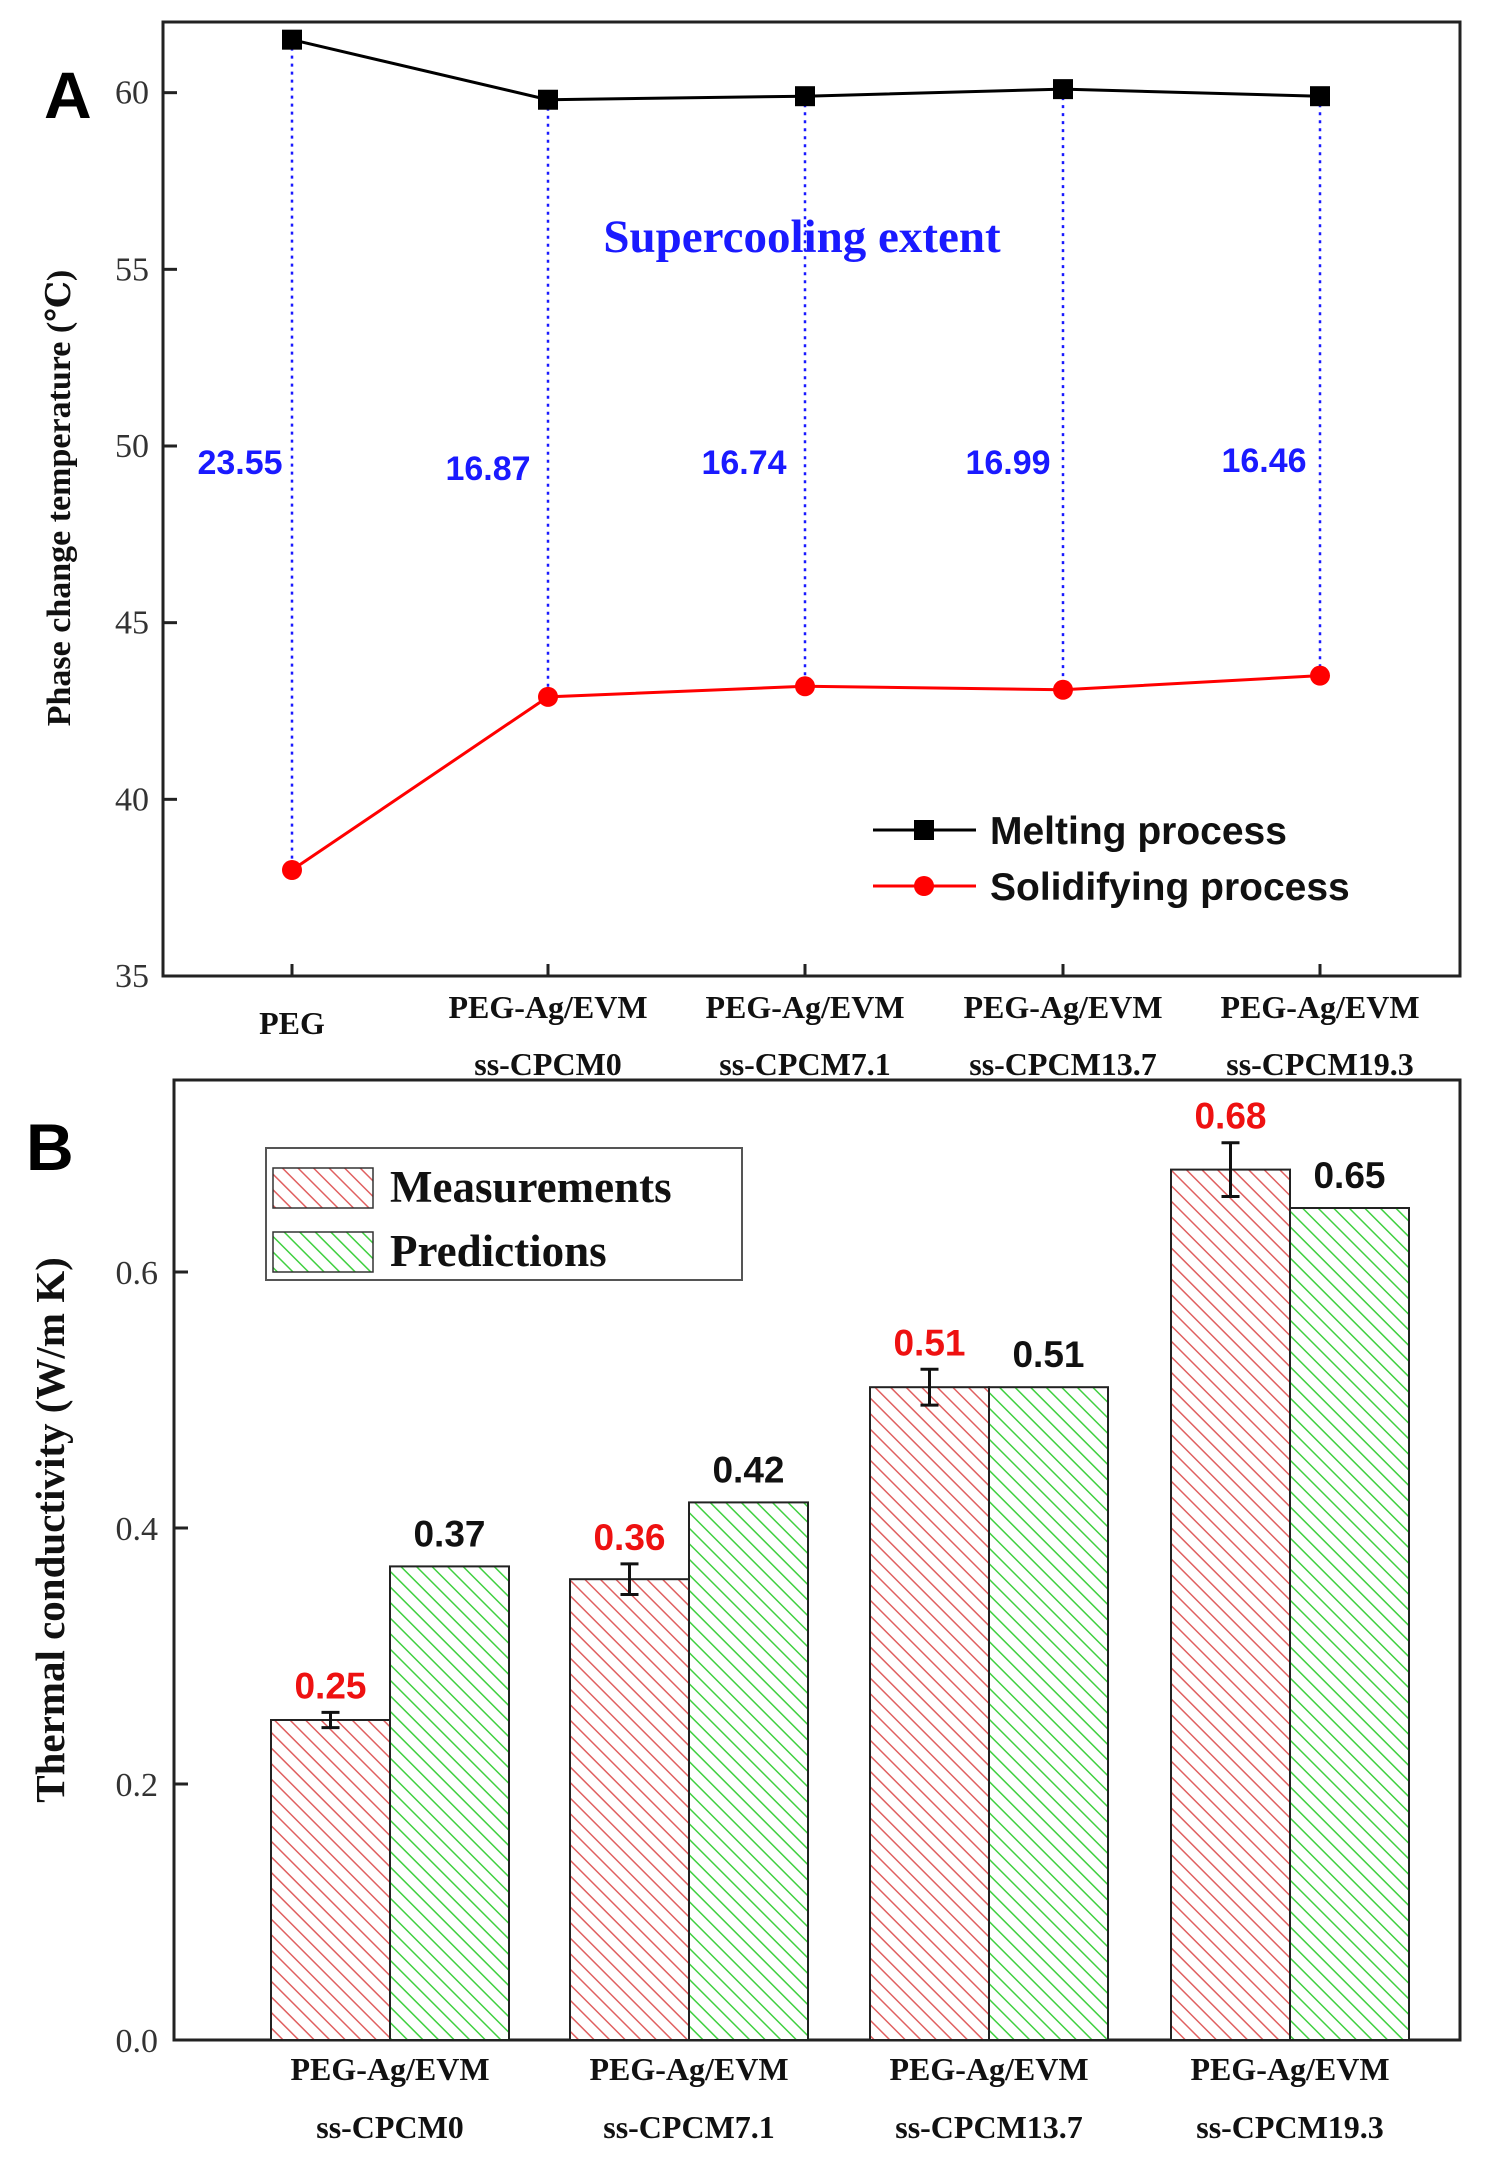  Describe the element at coordinates (487, 469) in the screenshot. I see `supercooling-value: 16.87` at that location.